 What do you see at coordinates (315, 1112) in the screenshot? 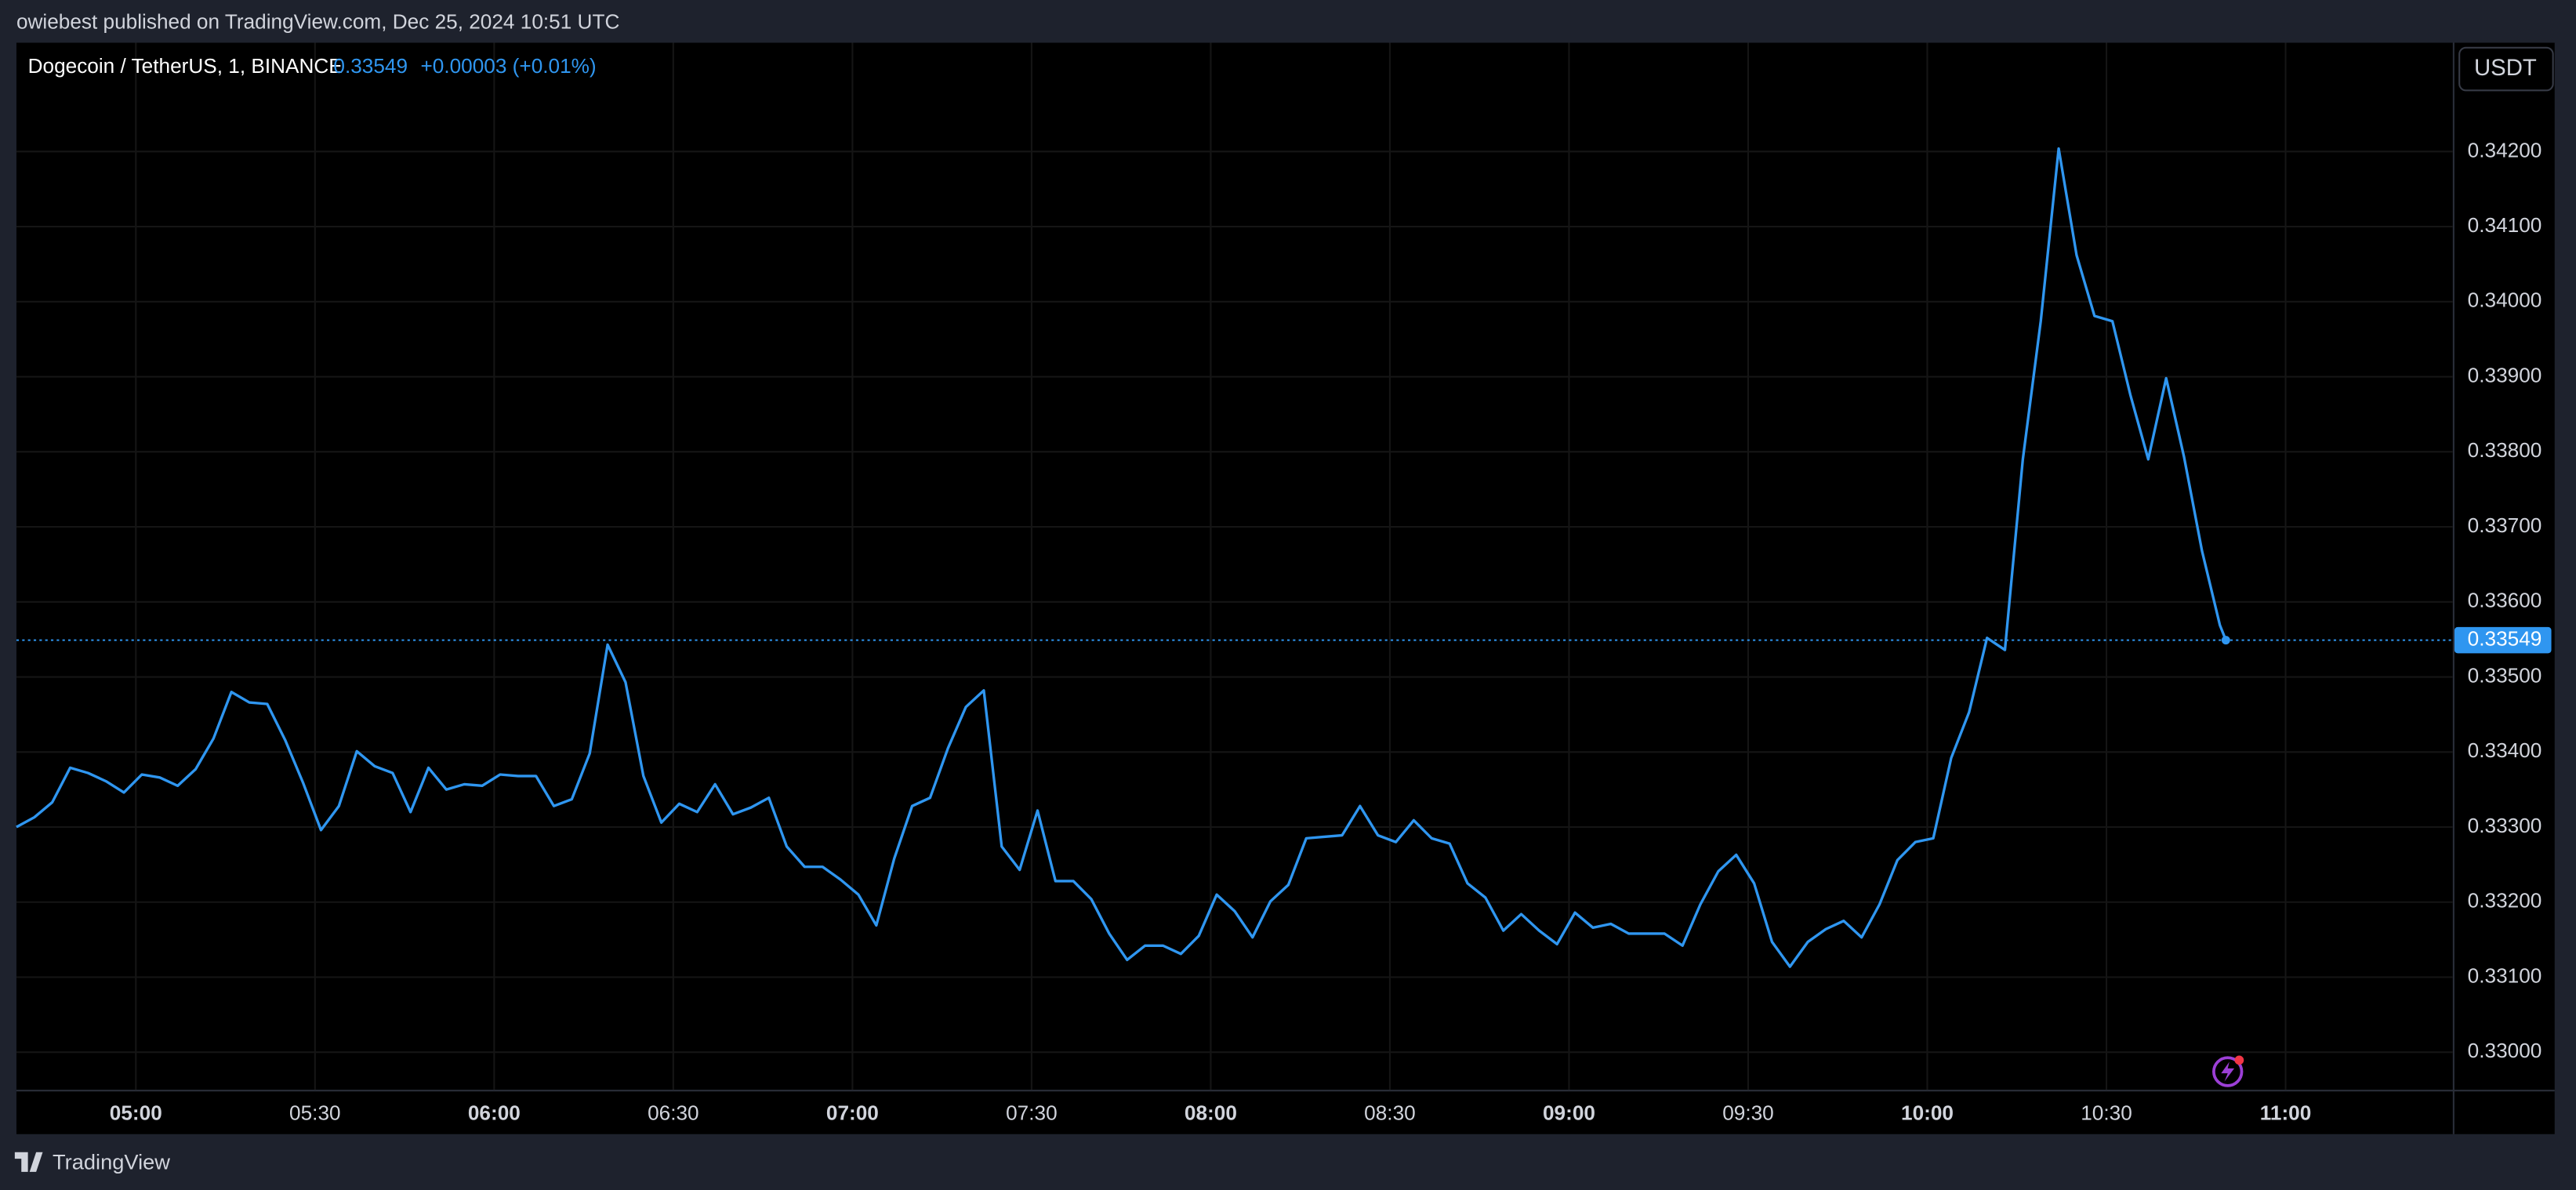
I see `x-tick-label: 05:30` at bounding box center [315, 1112].